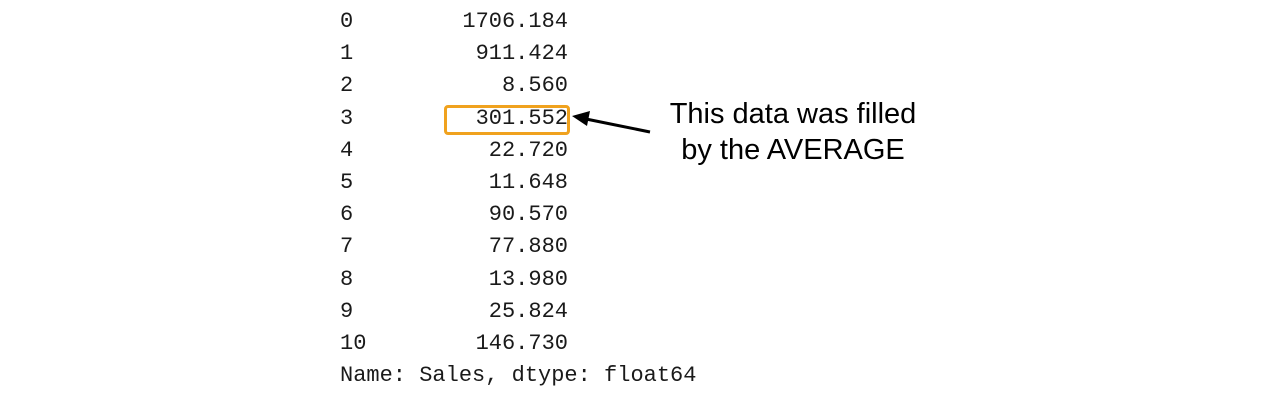 This screenshot has width=1266, height=405. I want to click on row-index: 6, so click(347, 215).